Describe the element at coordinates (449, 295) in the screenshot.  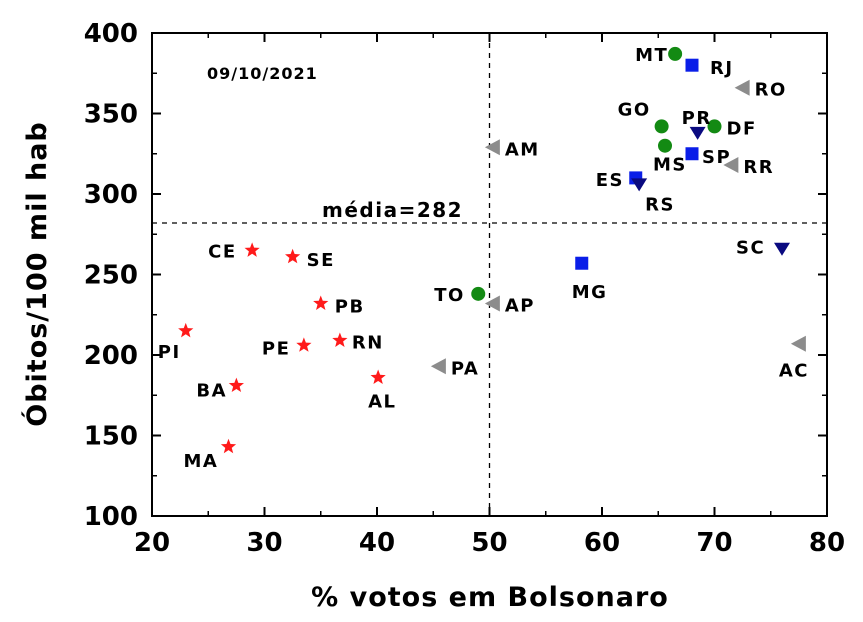
I see `label-to: TO` at that location.